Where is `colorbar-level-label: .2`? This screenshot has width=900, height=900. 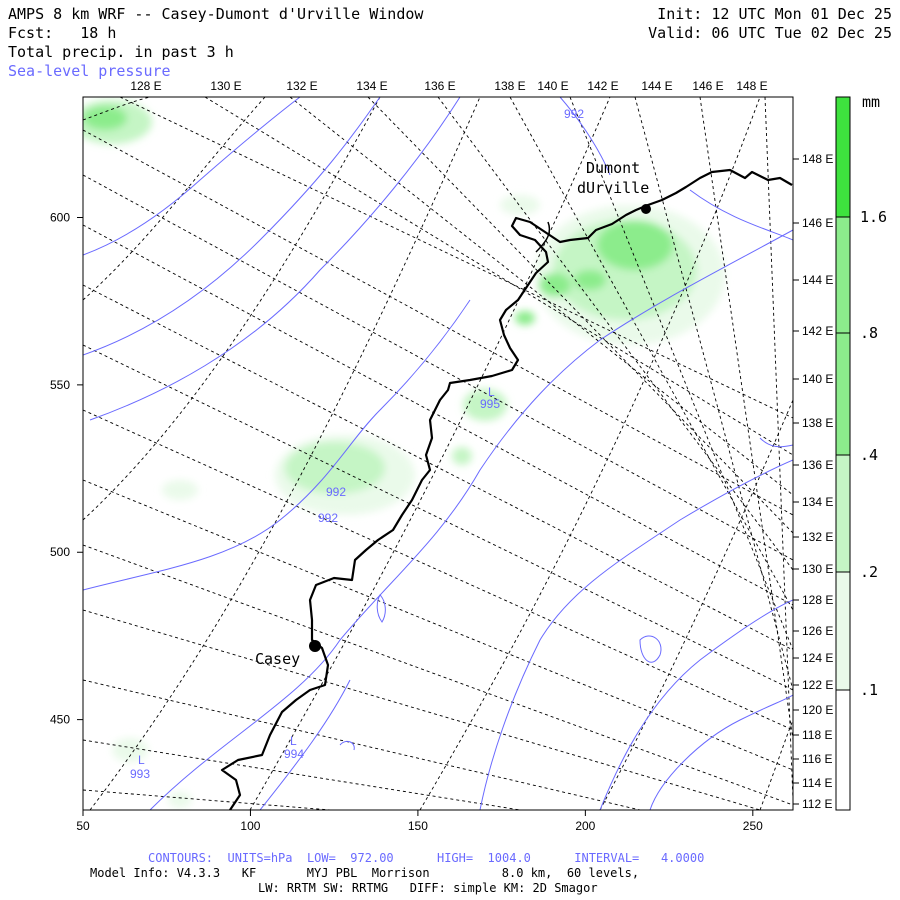
colorbar-level-label: .2 is located at coordinates (869, 572).